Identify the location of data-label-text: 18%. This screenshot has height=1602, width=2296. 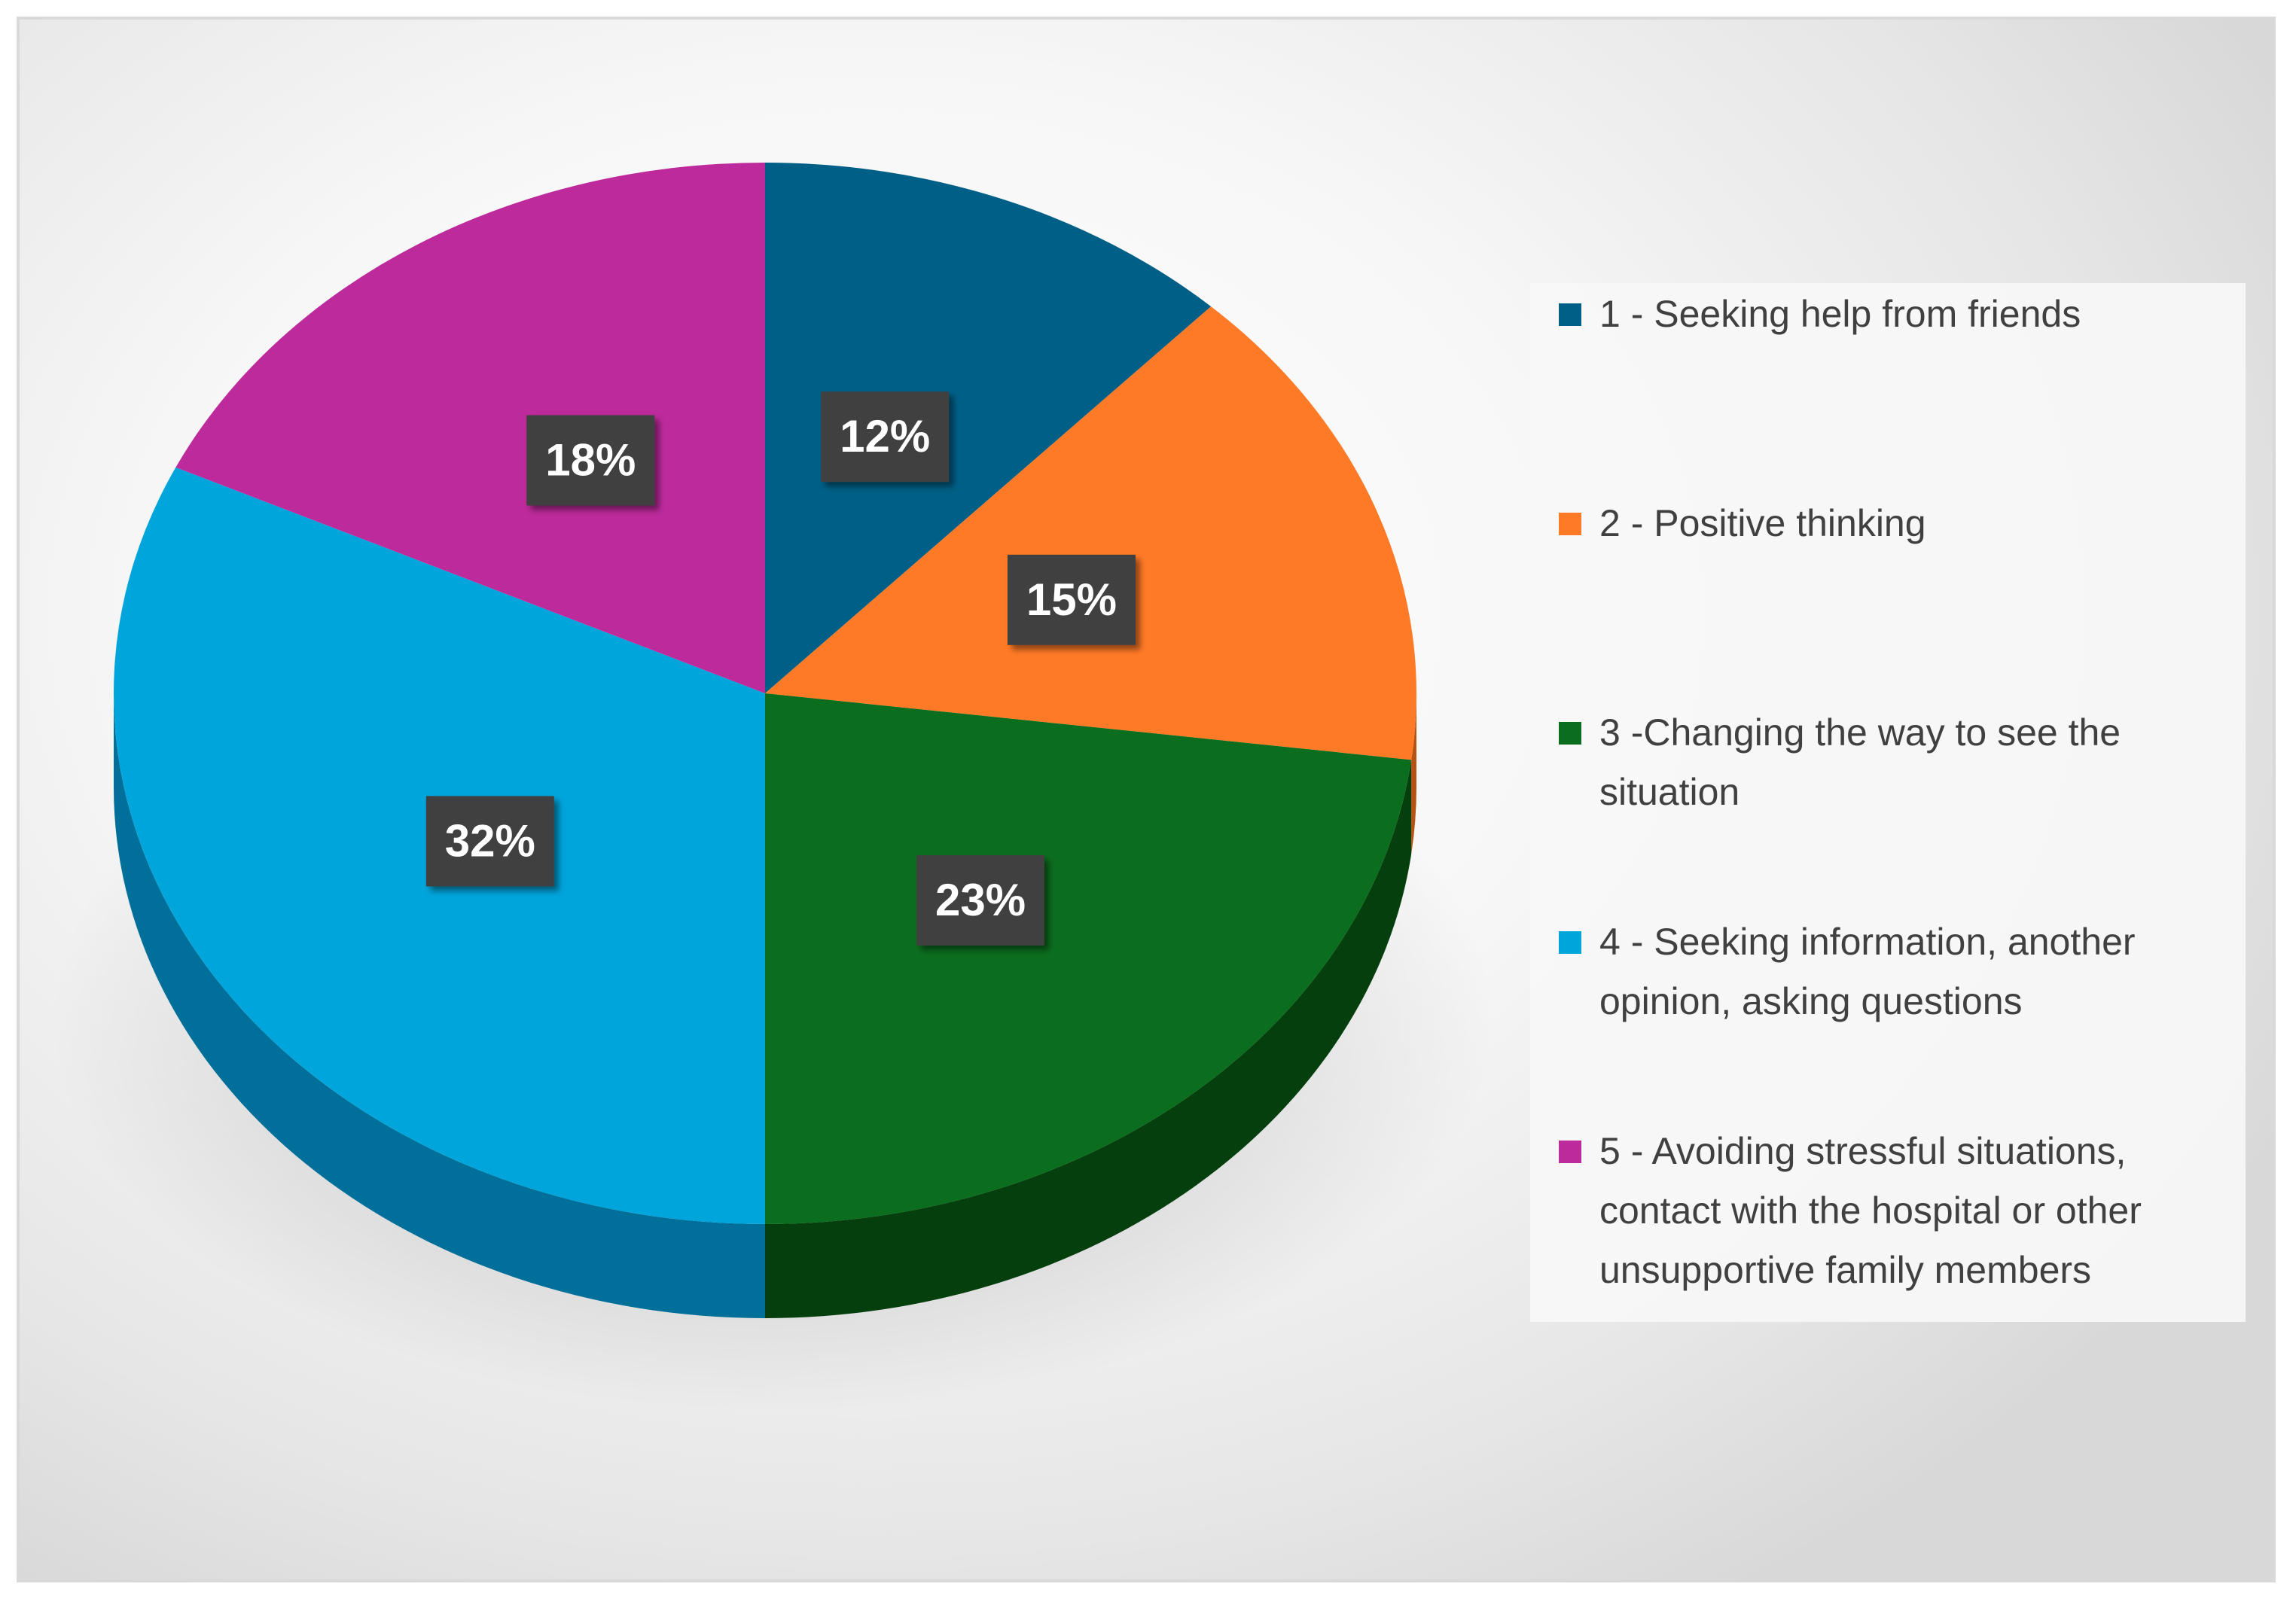
(591, 459).